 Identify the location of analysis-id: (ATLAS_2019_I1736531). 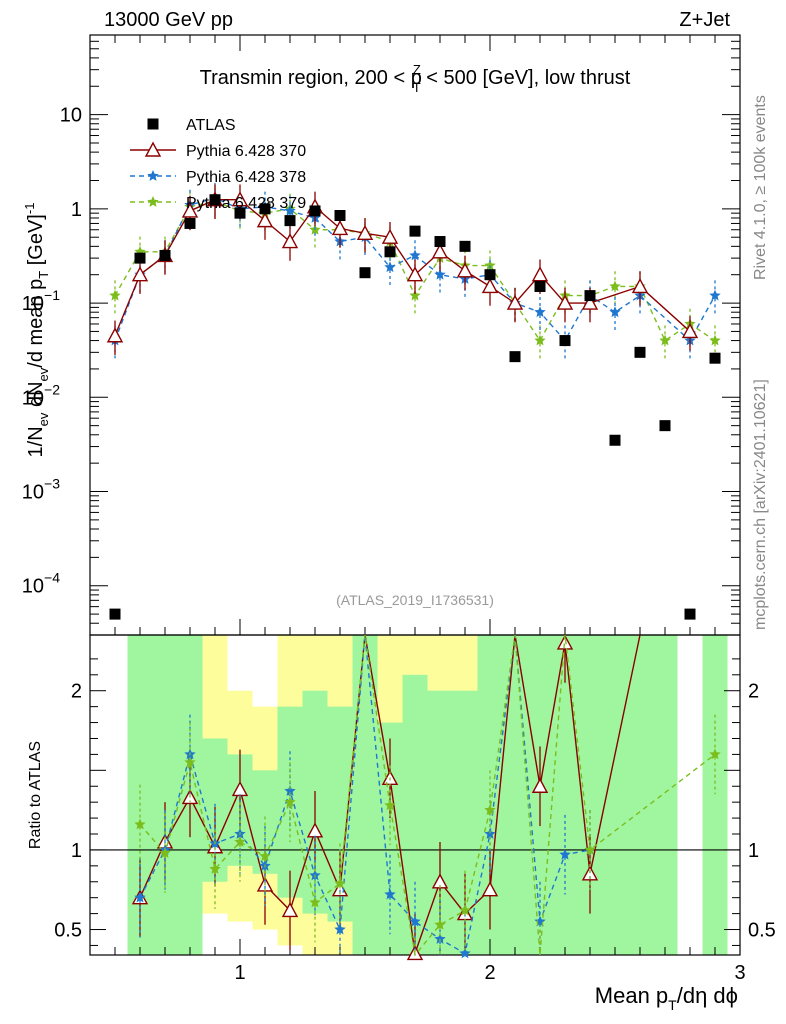
(415, 600).